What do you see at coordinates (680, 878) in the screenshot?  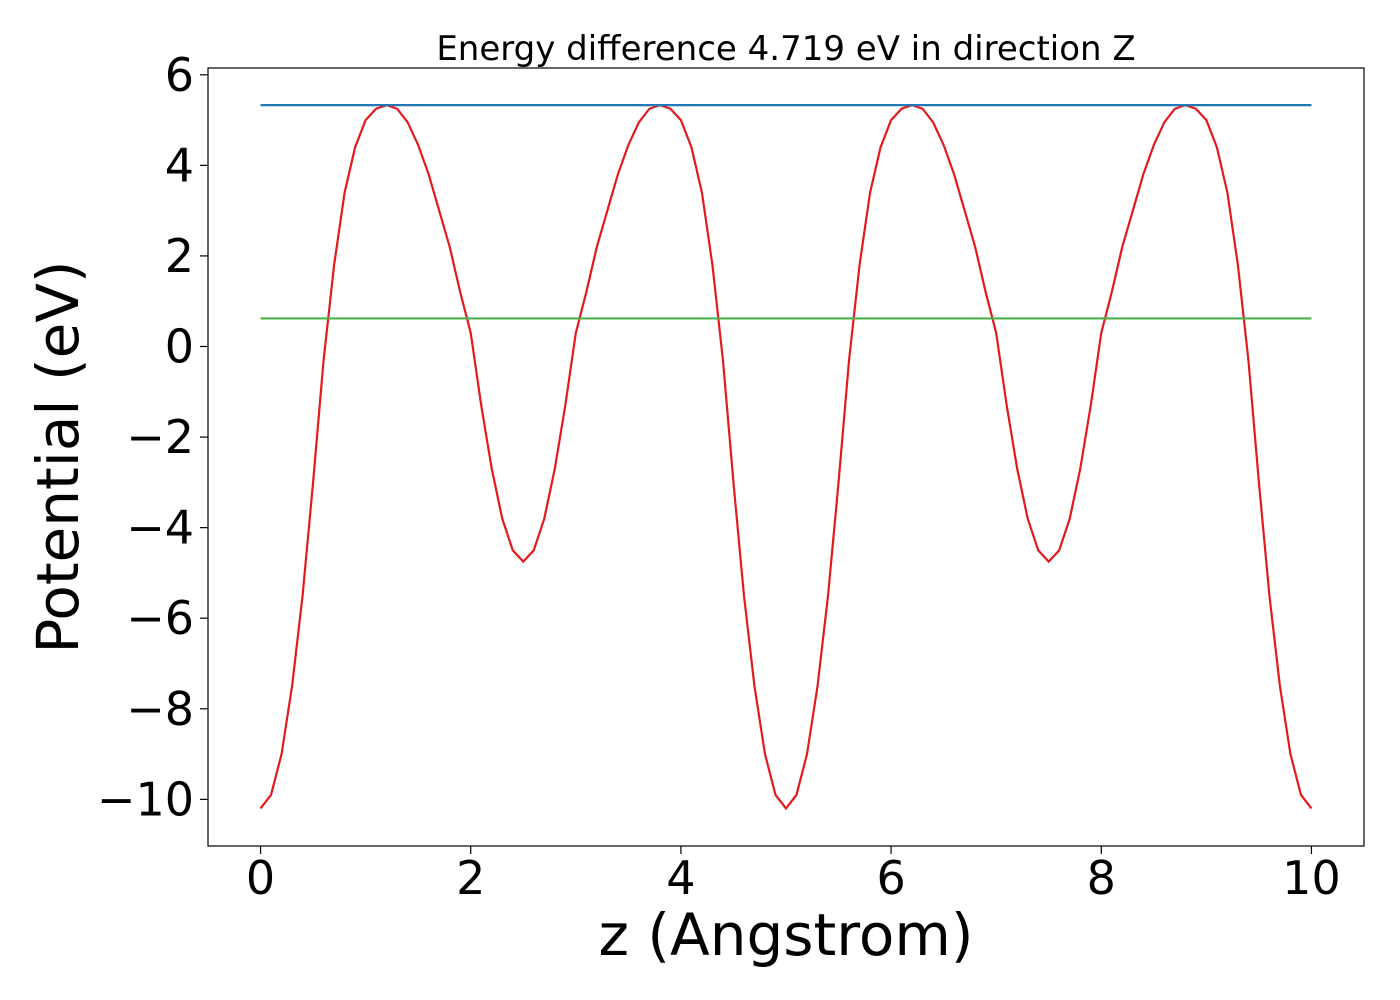 I see `x-tick-label: 4` at bounding box center [680, 878].